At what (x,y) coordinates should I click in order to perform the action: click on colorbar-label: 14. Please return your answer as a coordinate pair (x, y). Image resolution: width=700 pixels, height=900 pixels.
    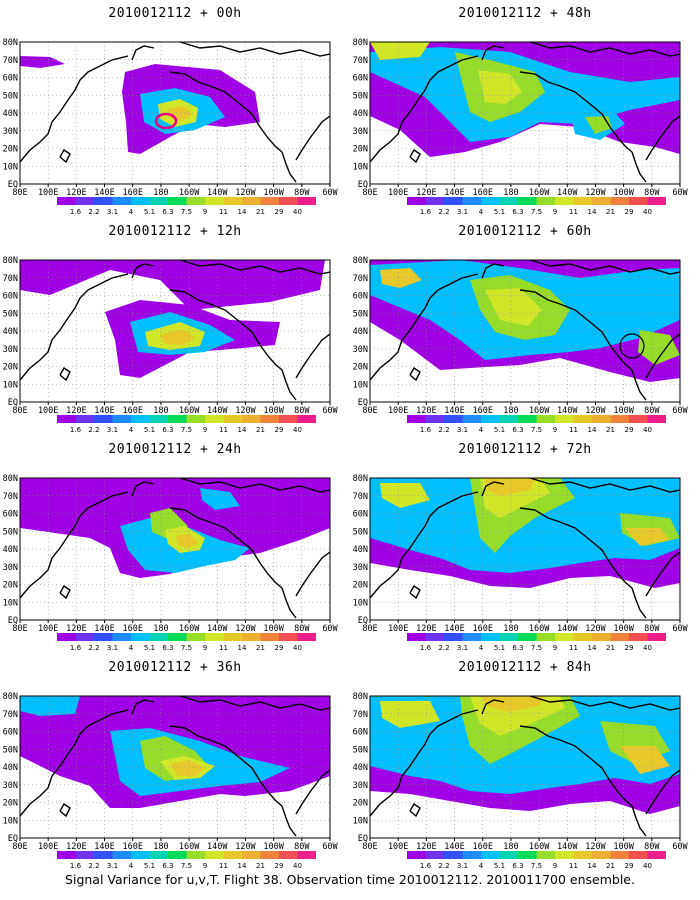
    Looking at the image, I should click on (592, 212).